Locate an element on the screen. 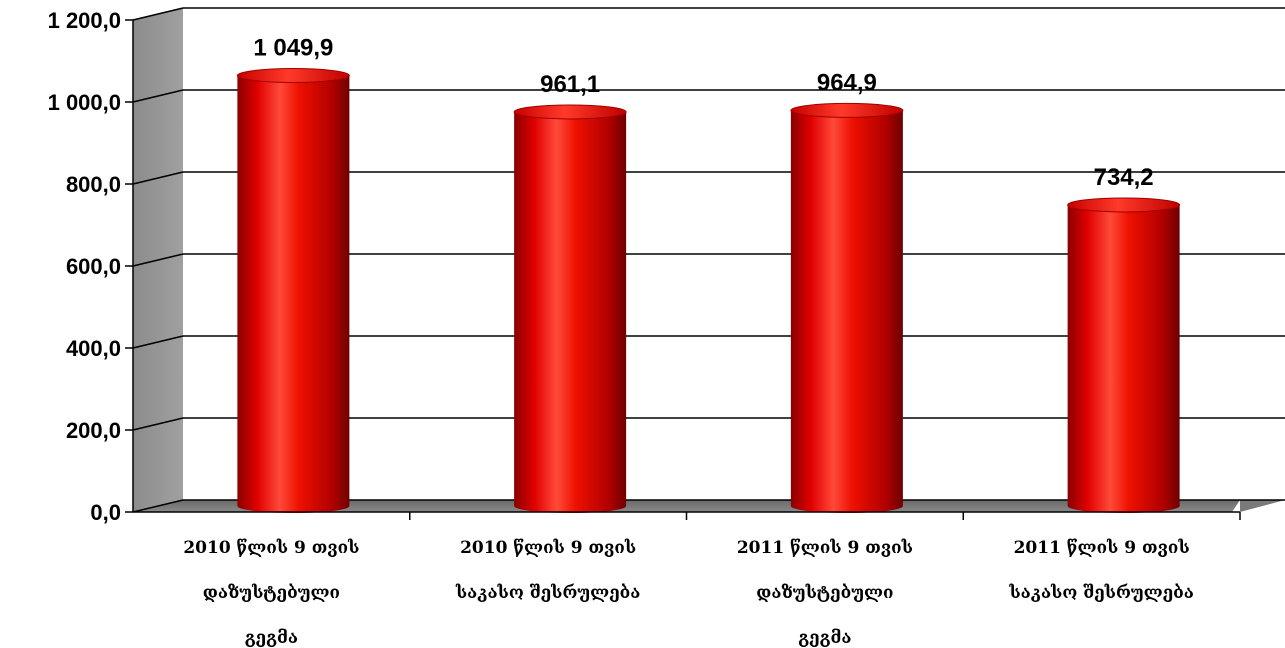  y-tick-label: 200,0 is located at coordinates (93, 430).